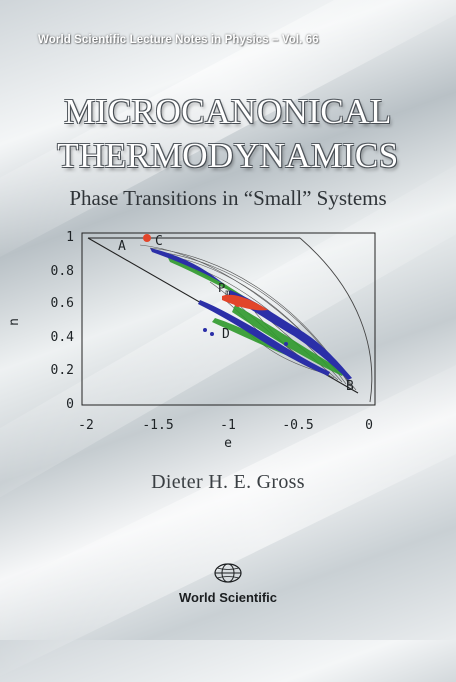  What do you see at coordinates (227, 292) in the screenshot?
I see `point-label-pm-sub: m` at bounding box center [227, 292].